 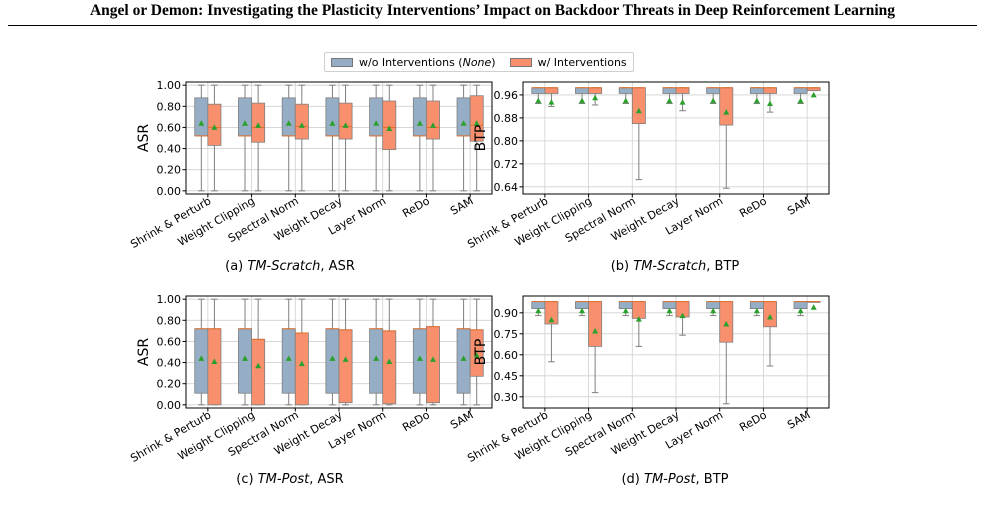 What do you see at coordinates (506, 187) in the screenshot?
I see `y-tick-label: 0.64` at bounding box center [506, 187].